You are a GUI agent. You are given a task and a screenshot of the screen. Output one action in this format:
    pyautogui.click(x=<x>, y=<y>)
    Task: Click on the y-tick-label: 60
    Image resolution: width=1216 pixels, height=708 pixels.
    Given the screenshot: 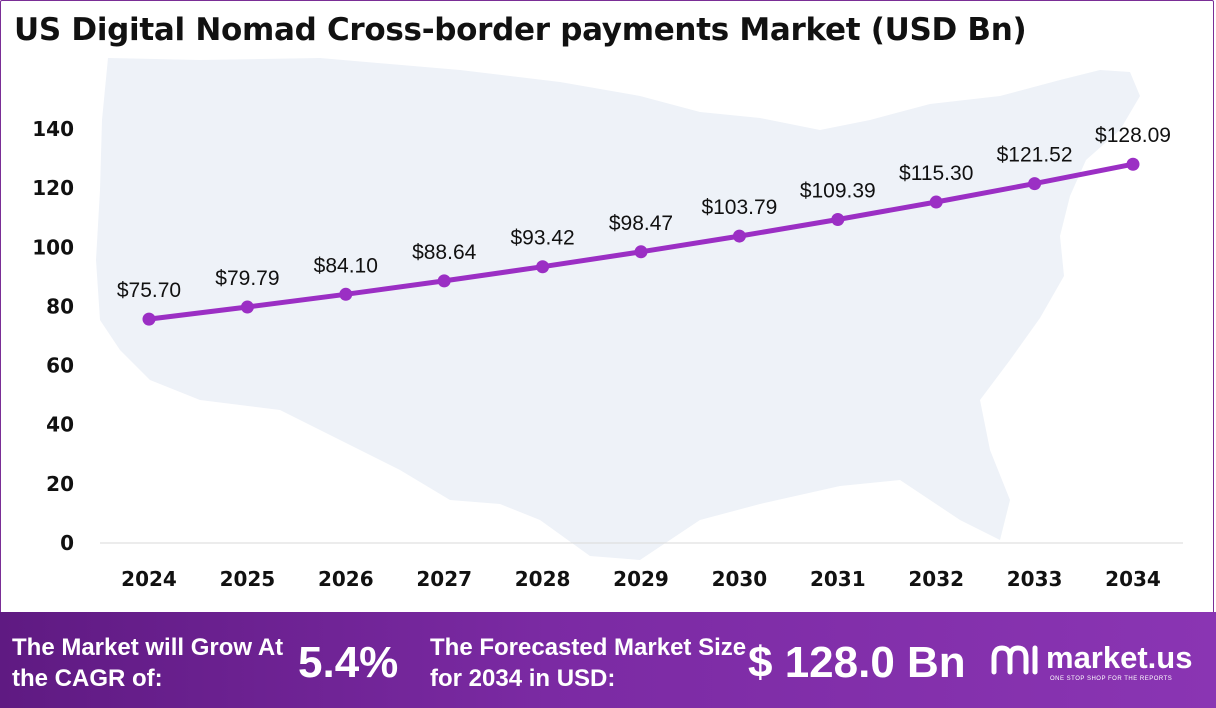 What is the action you would take?
    pyautogui.click(x=60, y=366)
    